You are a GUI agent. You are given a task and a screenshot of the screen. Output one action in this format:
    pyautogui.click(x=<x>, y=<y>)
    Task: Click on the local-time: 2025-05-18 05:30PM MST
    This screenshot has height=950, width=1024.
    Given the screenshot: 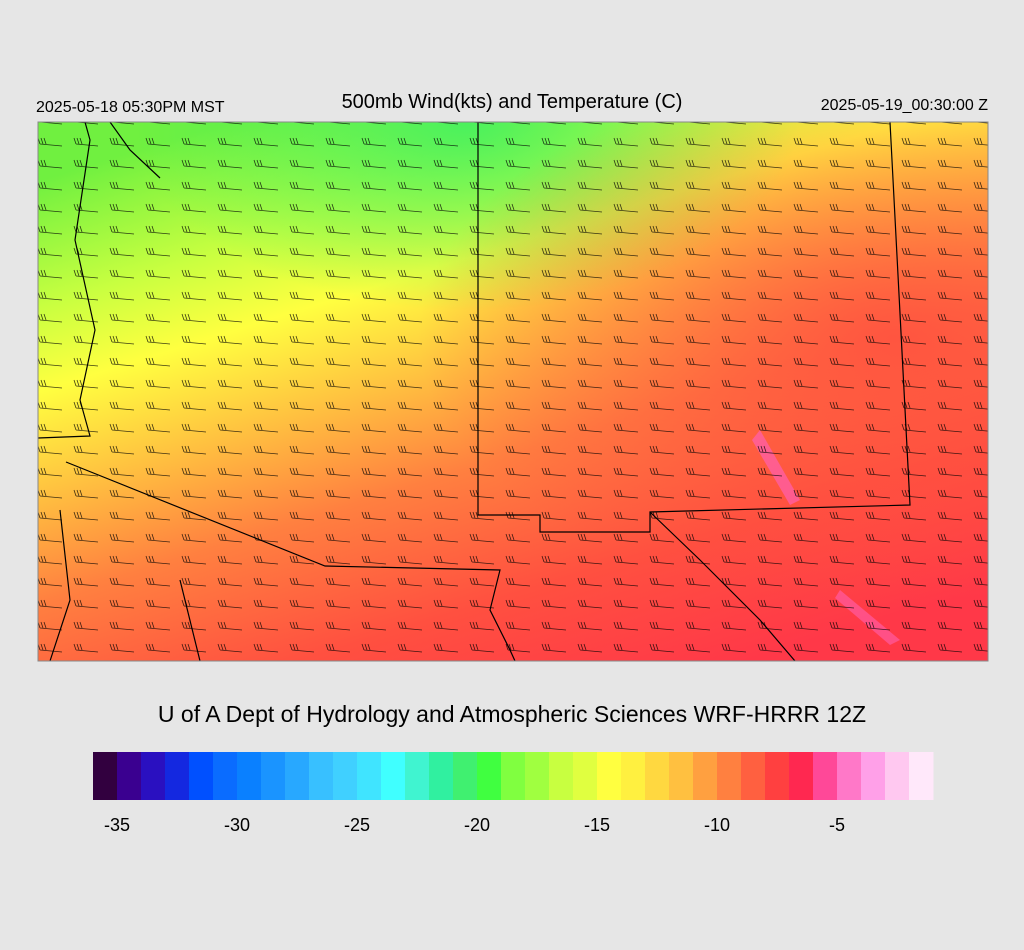 What is the action you would take?
    pyautogui.click(x=130, y=107)
    